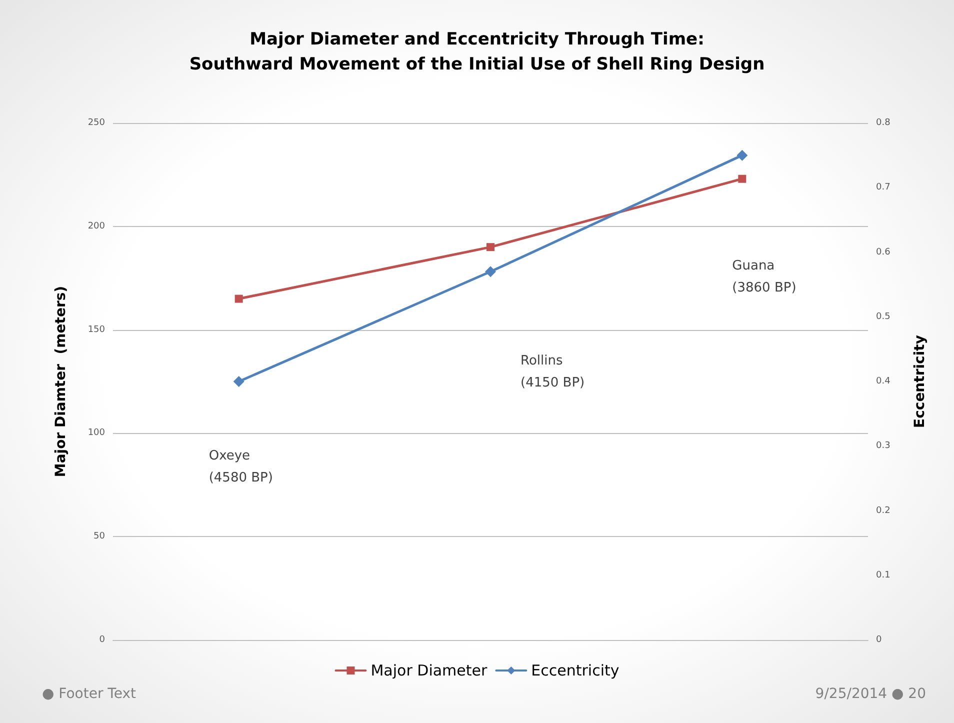 Image resolution: width=954 pixels, height=723 pixels. I want to click on y2-axis-title: Eccentricity, so click(920, 381).